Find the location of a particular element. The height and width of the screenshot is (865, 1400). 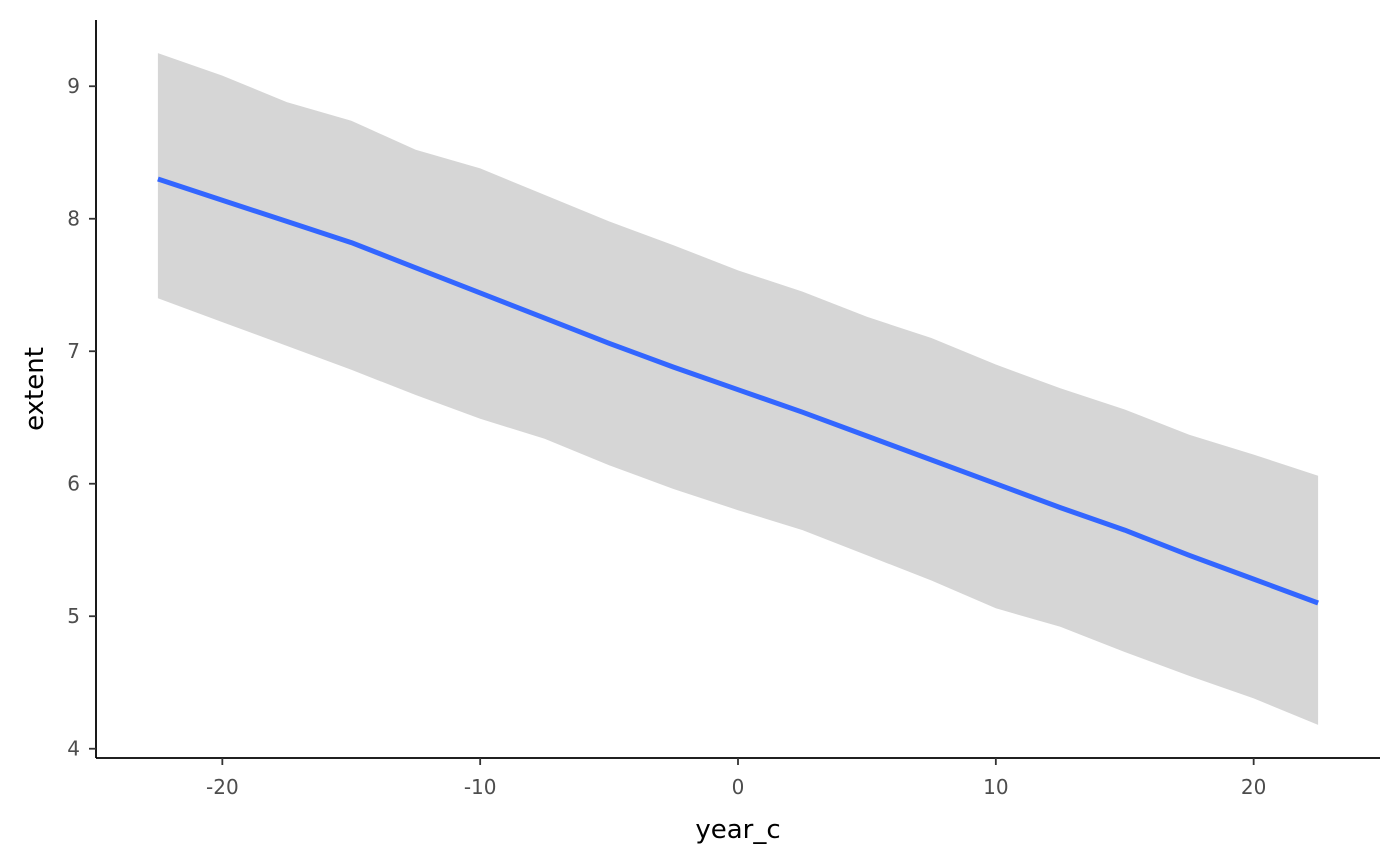

y-axis-title: extent is located at coordinates (35, 389).